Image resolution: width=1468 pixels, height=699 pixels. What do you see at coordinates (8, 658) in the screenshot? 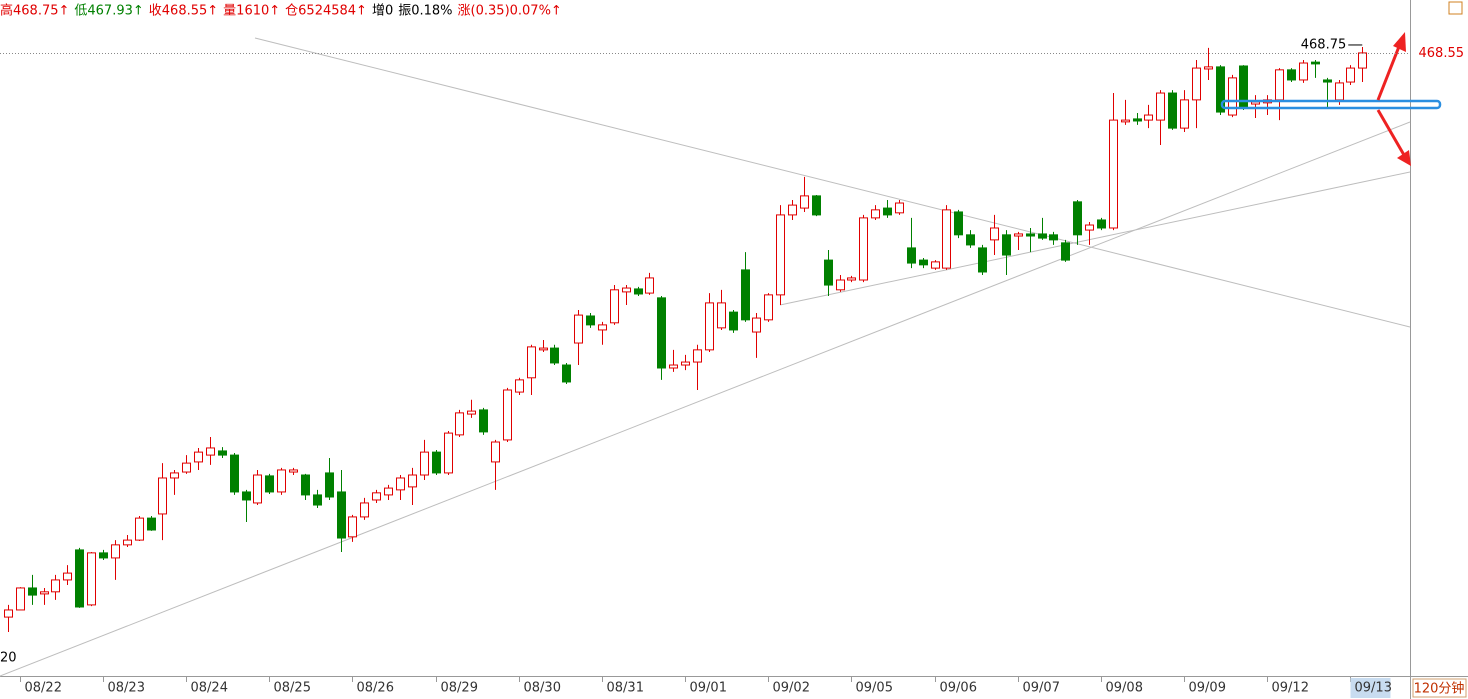
I see `left-price-label: 20` at bounding box center [8, 658].